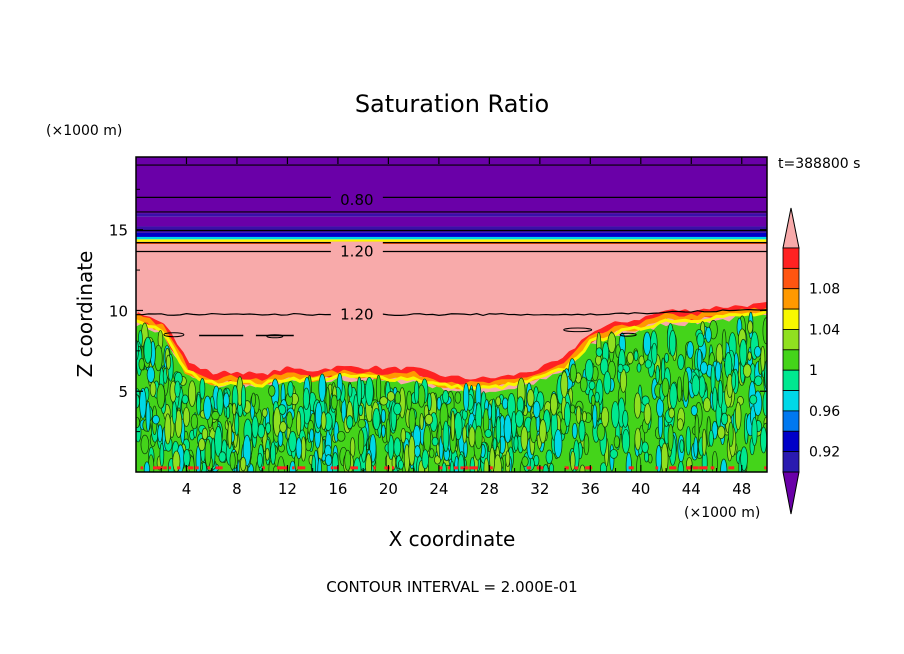 The width and height of the screenshot is (904, 654). Describe the element at coordinates (819, 164) in the screenshot. I see `time-label: t=388800 s` at that location.